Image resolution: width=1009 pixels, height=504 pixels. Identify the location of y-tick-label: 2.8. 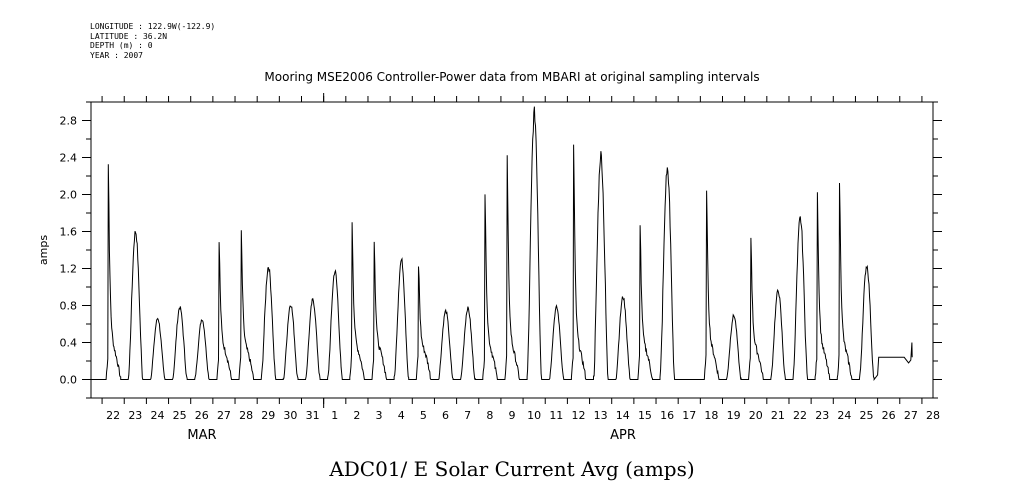
(69, 121).